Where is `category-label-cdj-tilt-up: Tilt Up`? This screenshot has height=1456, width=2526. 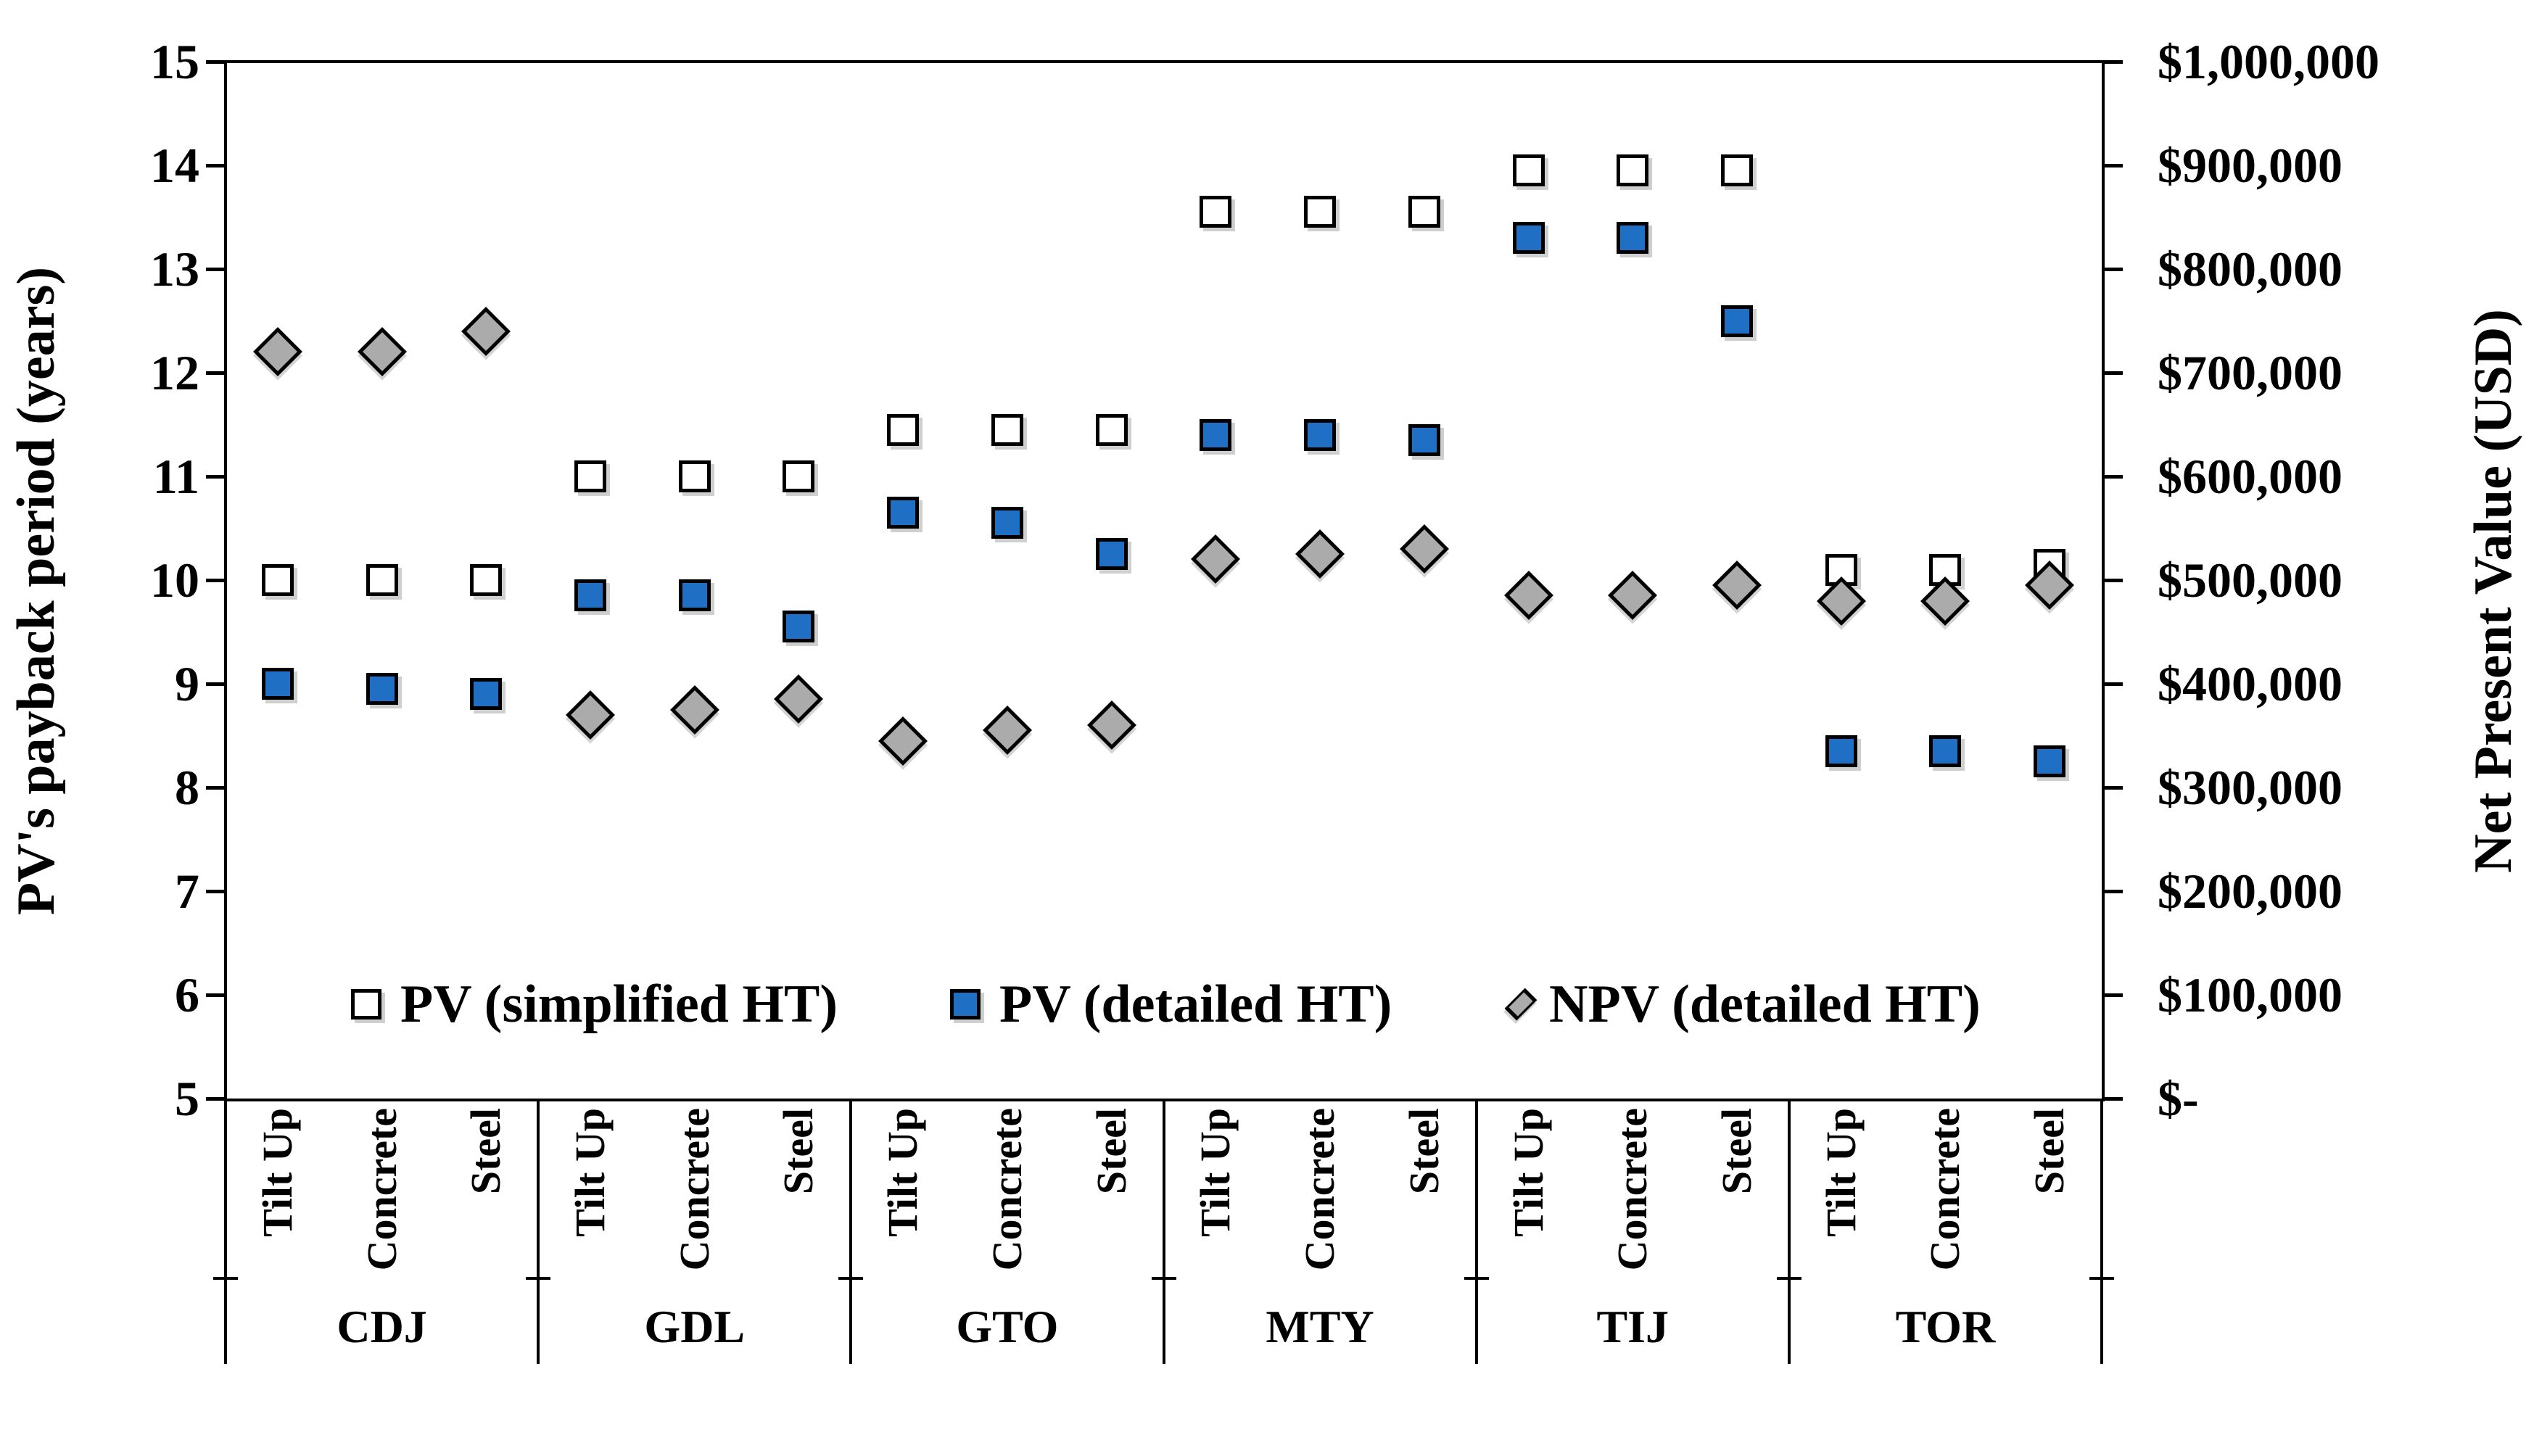
category-label-cdj-tilt-up: Tilt Up is located at coordinates (277, 1172).